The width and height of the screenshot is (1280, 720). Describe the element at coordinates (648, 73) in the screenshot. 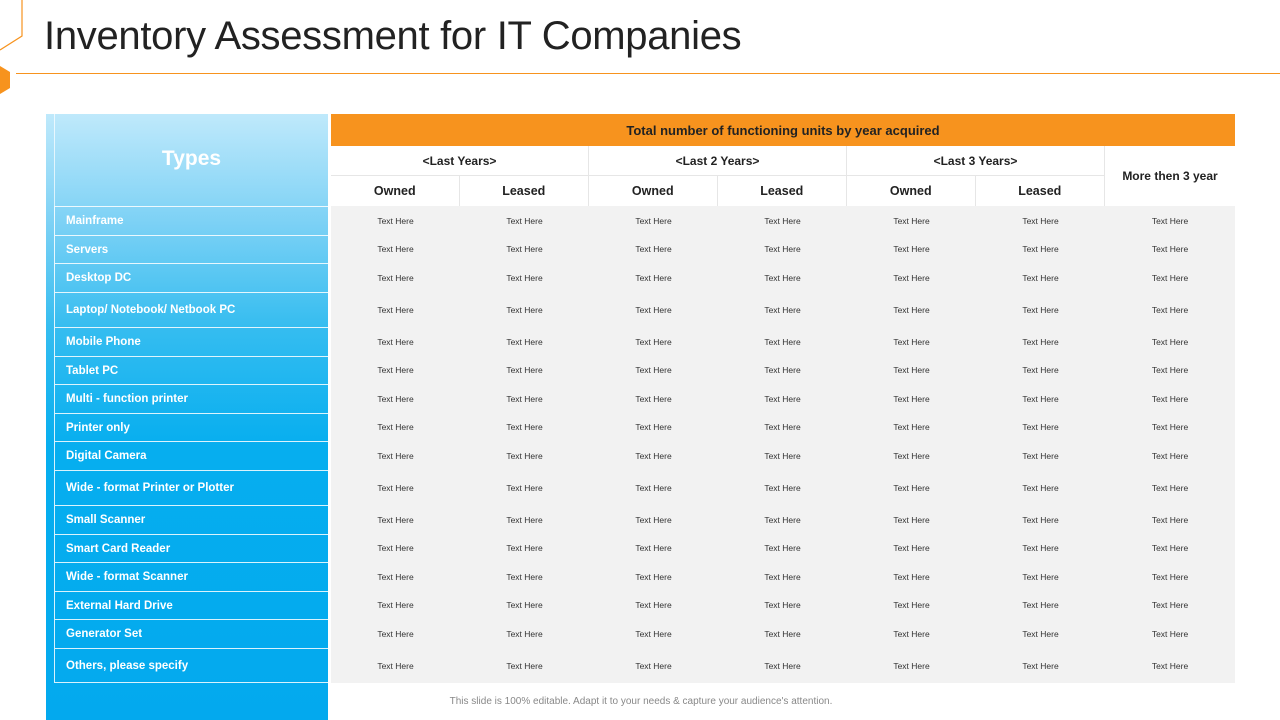

I see `title-divider` at that location.